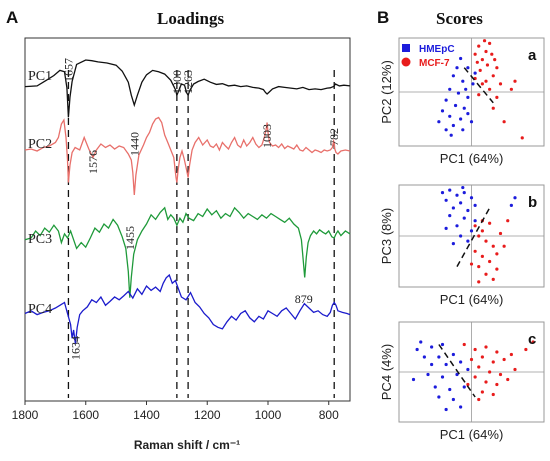  Describe the element at coordinates (434, 63) in the screenshot. I see `legend-label-mcf-7: MCF-7` at that location.